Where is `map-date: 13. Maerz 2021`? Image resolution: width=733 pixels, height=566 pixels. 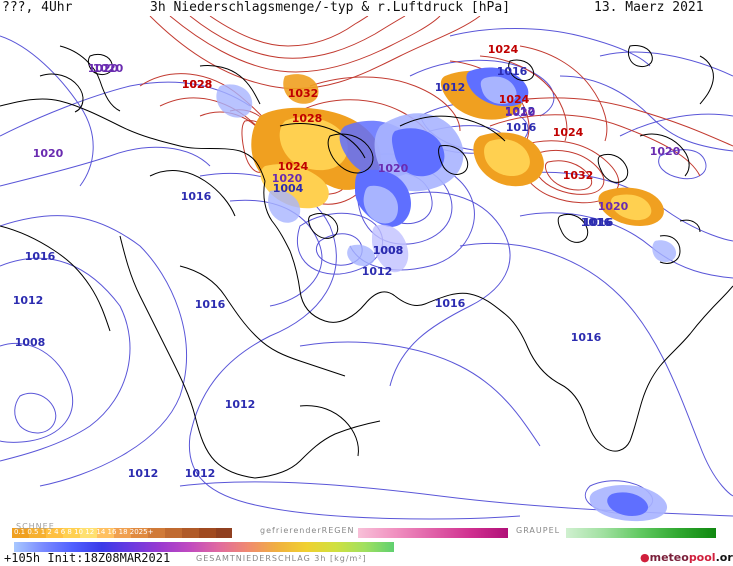
map-date: 13. Maerz 2021 is located at coordinates (649, 7).